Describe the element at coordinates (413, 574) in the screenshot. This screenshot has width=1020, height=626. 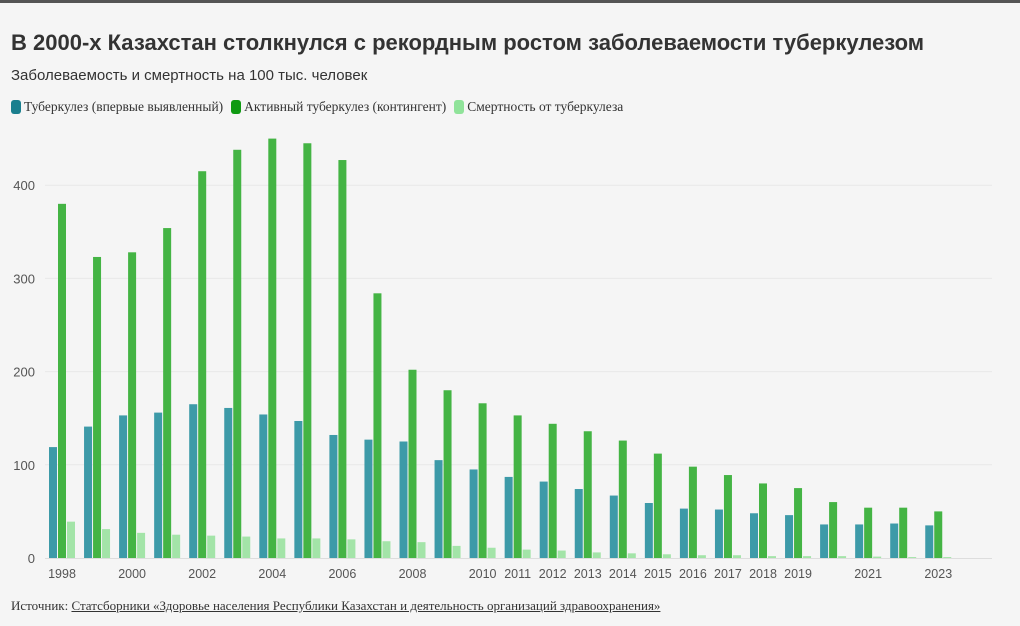
I see `x-tick-label: 2008` at that location.